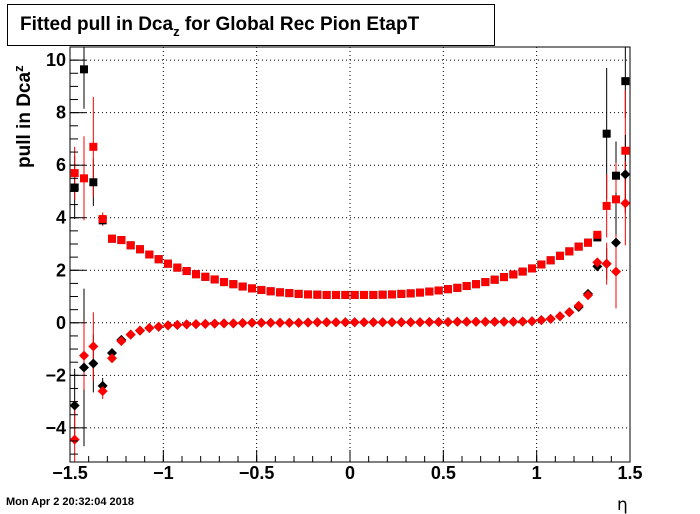 The image size is (700, 514). I want to click on y-axis-label: pull in Dcaz, so click(23, 116).